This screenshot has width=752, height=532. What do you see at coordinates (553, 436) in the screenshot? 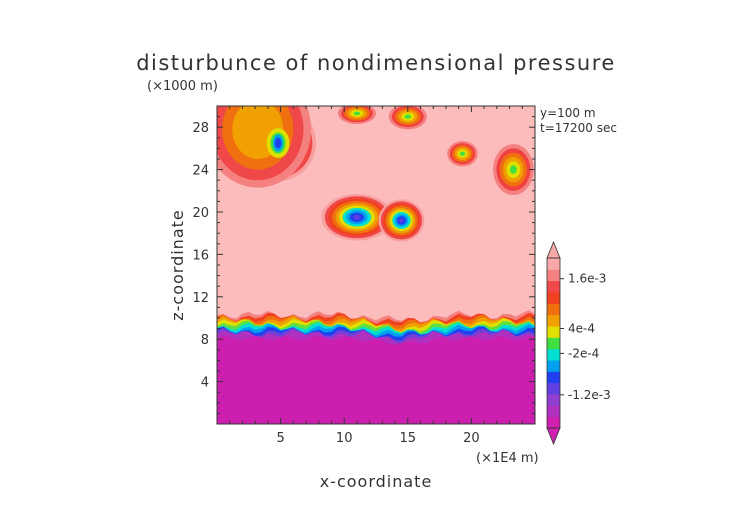
I see `colorbar-cap-bottom` at bounding box center [553, 436].